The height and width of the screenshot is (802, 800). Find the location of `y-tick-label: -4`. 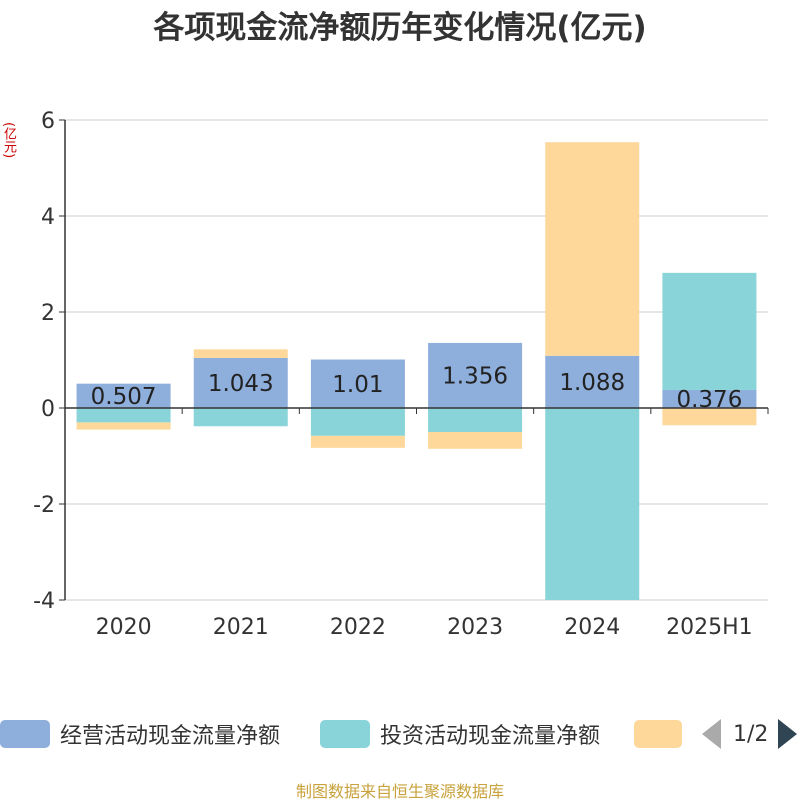

y-tick-label: -4 is located at coordinates (44, 601).